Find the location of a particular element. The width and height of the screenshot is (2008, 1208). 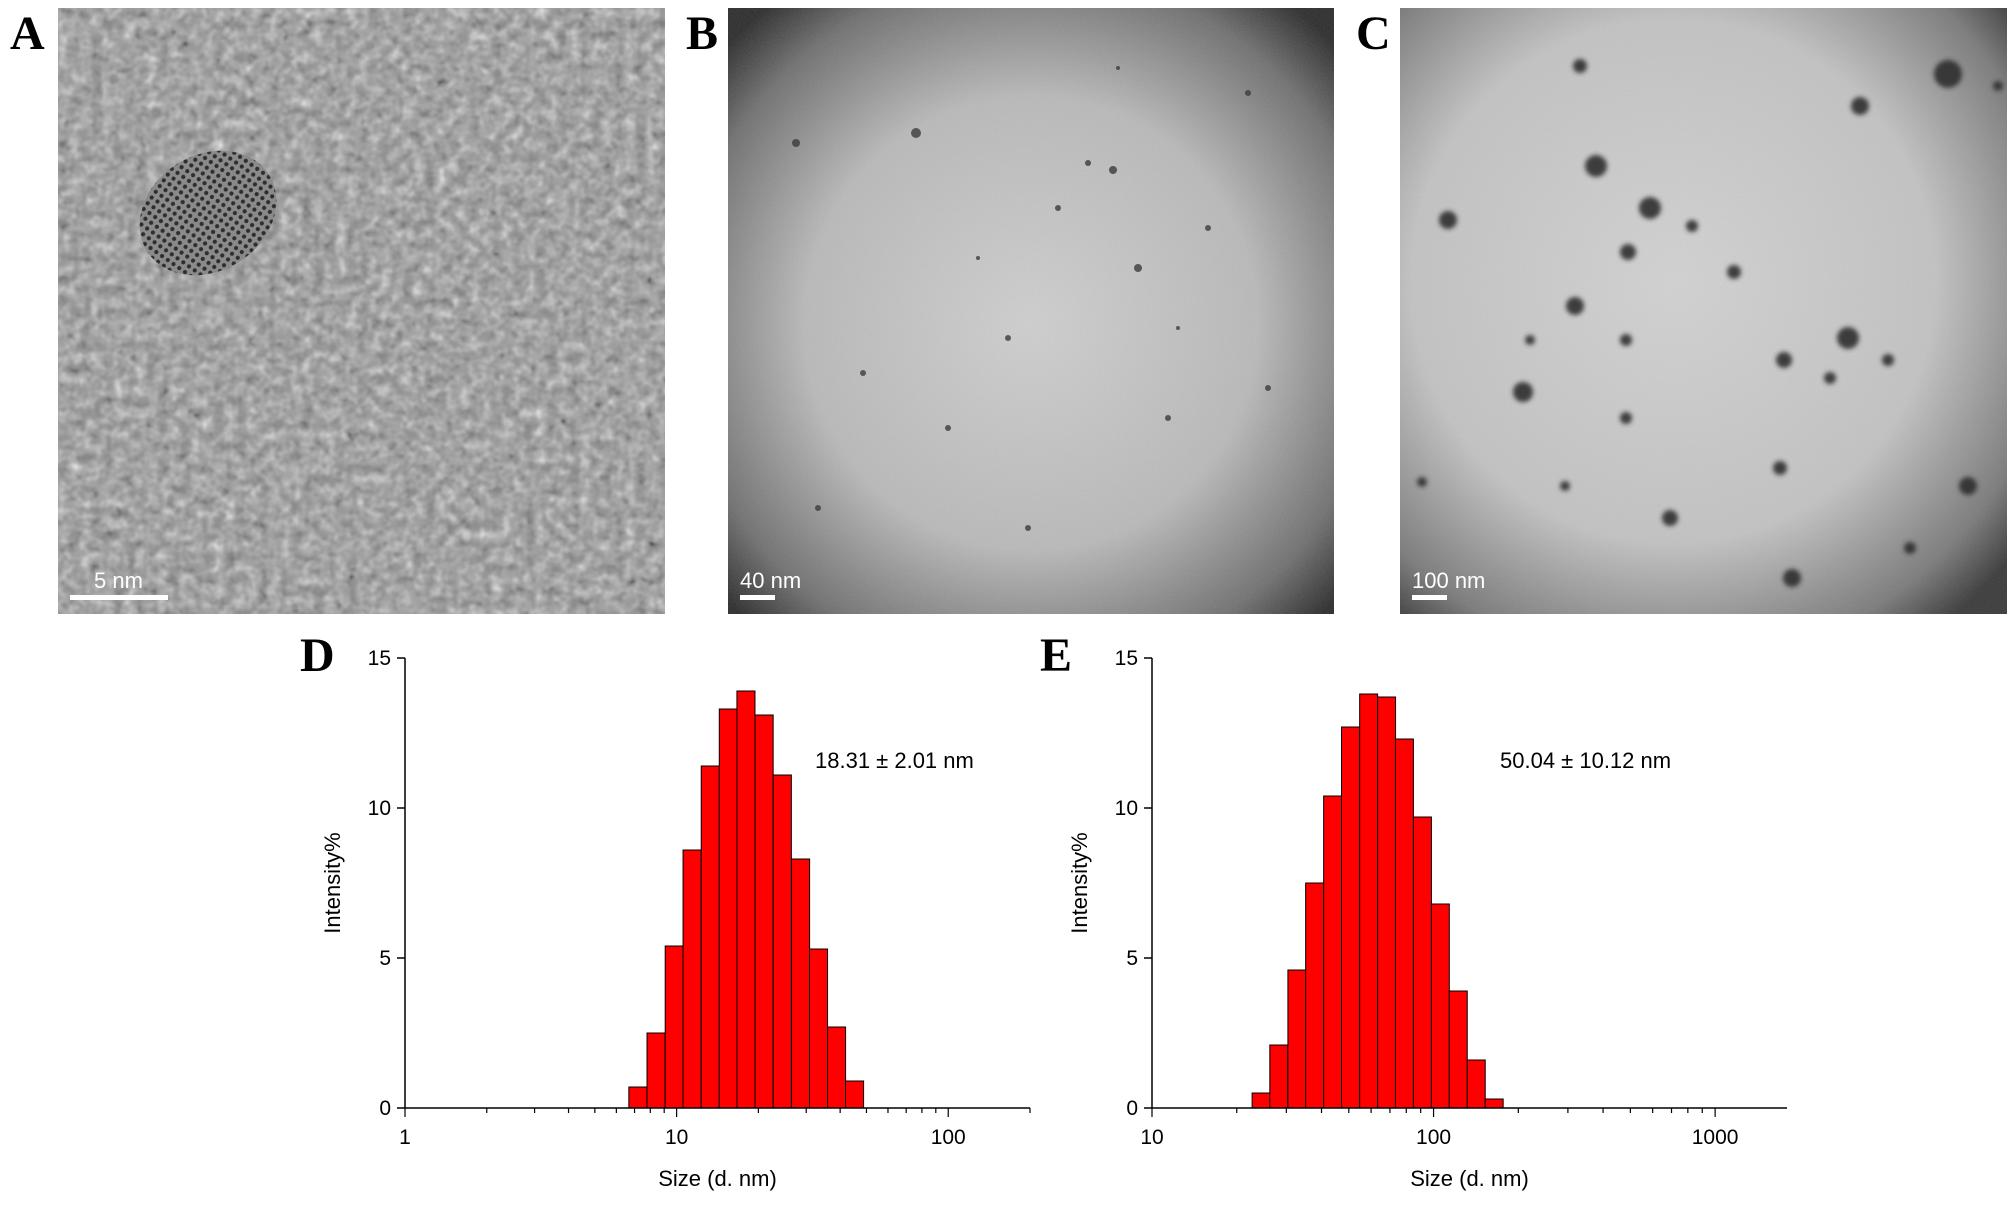

panel-label-c: C is located at coordinates (1373, 33).